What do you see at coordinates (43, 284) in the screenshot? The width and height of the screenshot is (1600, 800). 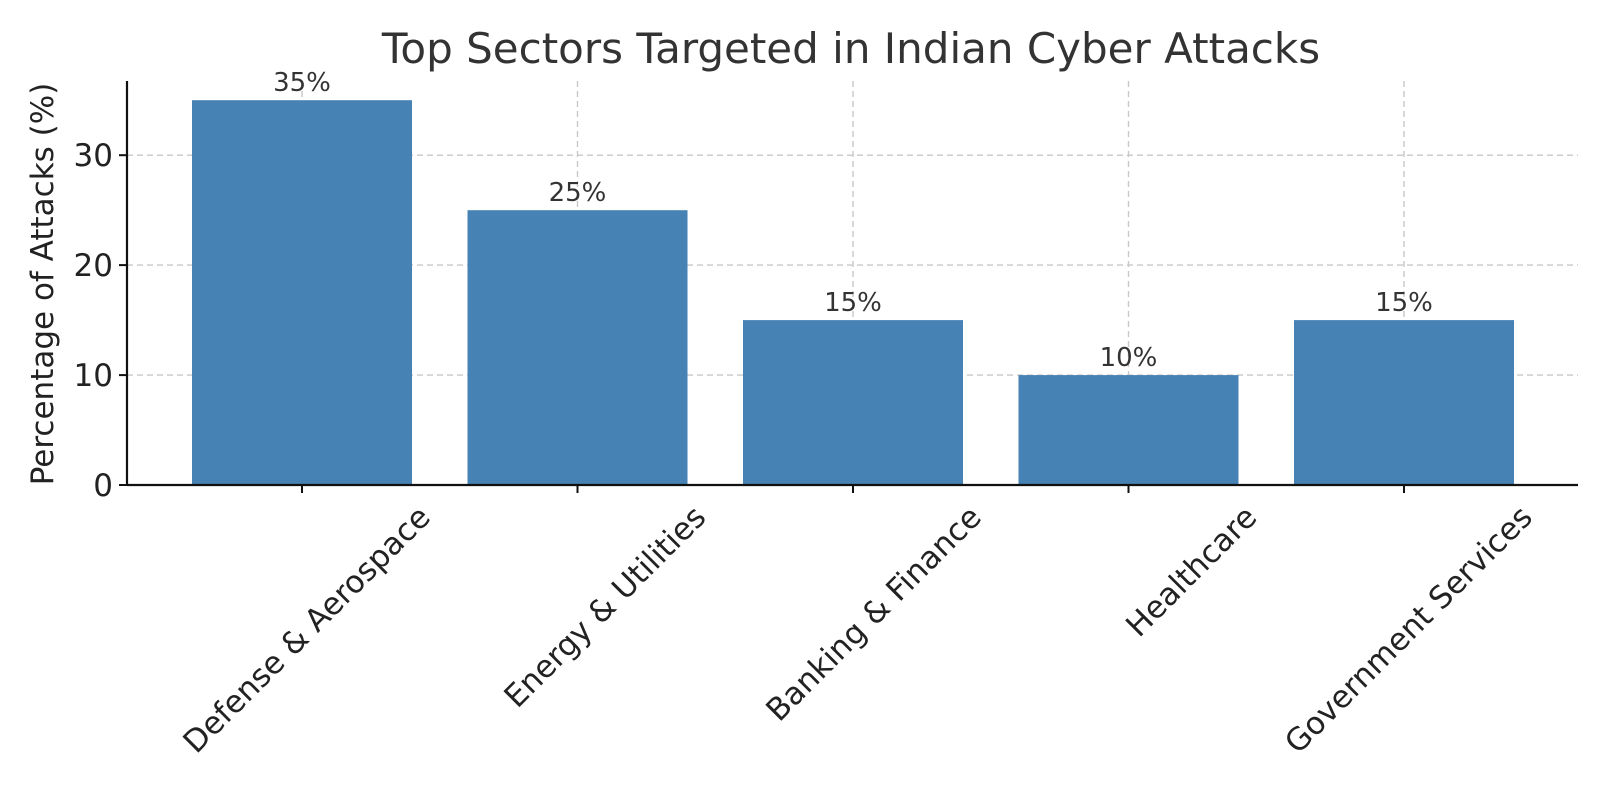 I see `y-axis-label: Percentage of Attacks (%)` at bounding box center [43, 284].